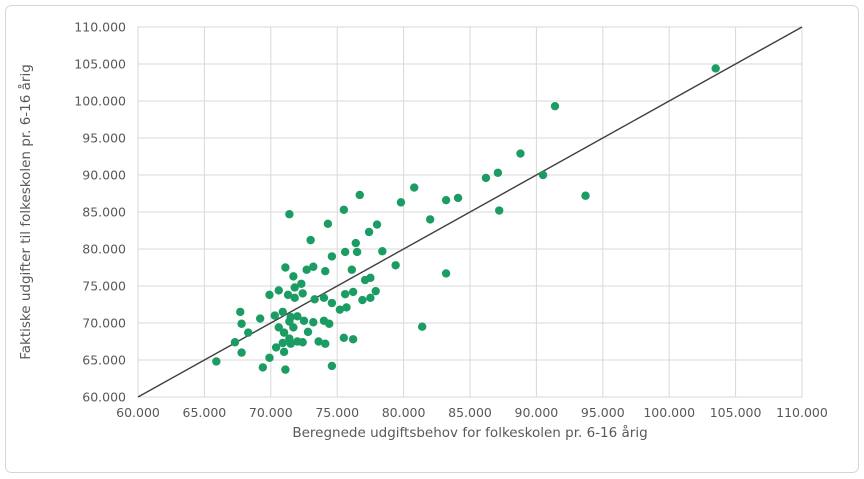 This screenshot has height=479, width=864. Describe the element at coordinates (404, 412) in the screenshot. I see `x-tick-label: 80.000` at that location.